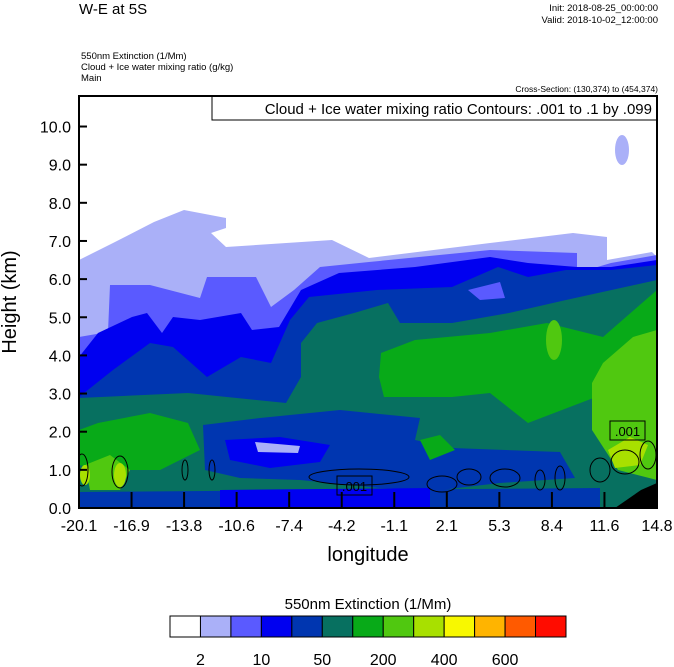 This screenshot has width=674, height=667. I want to click on x-tick-label: 11.6, so click(604, 526).